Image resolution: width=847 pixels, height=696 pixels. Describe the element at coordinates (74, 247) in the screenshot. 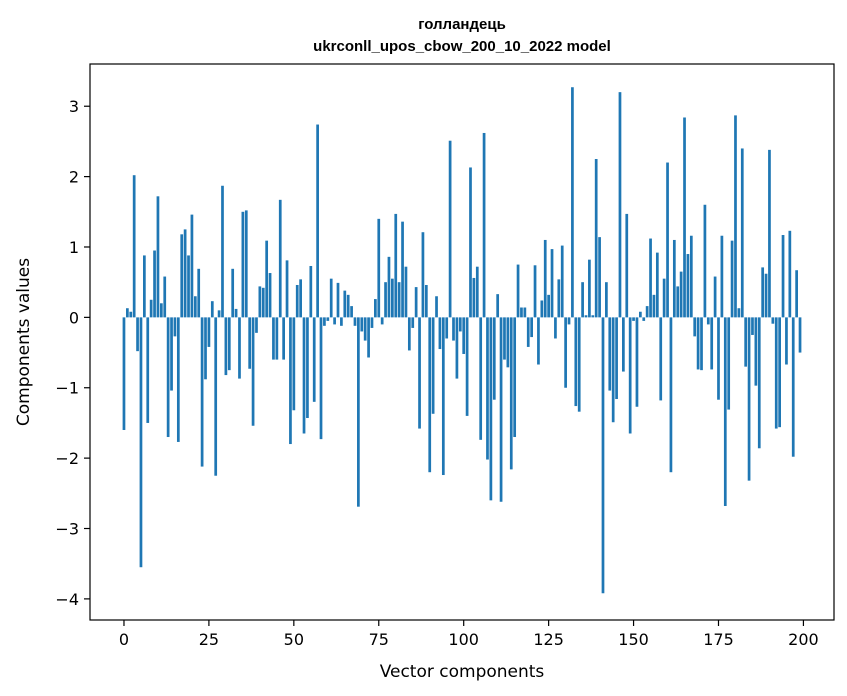

I see `y-tick-label: 1` at that location.